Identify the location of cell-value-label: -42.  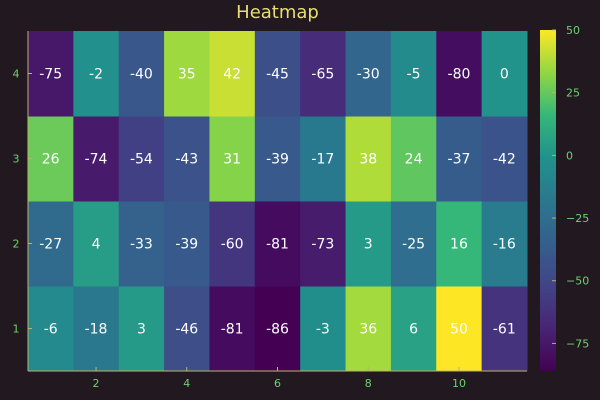
(504, 160).